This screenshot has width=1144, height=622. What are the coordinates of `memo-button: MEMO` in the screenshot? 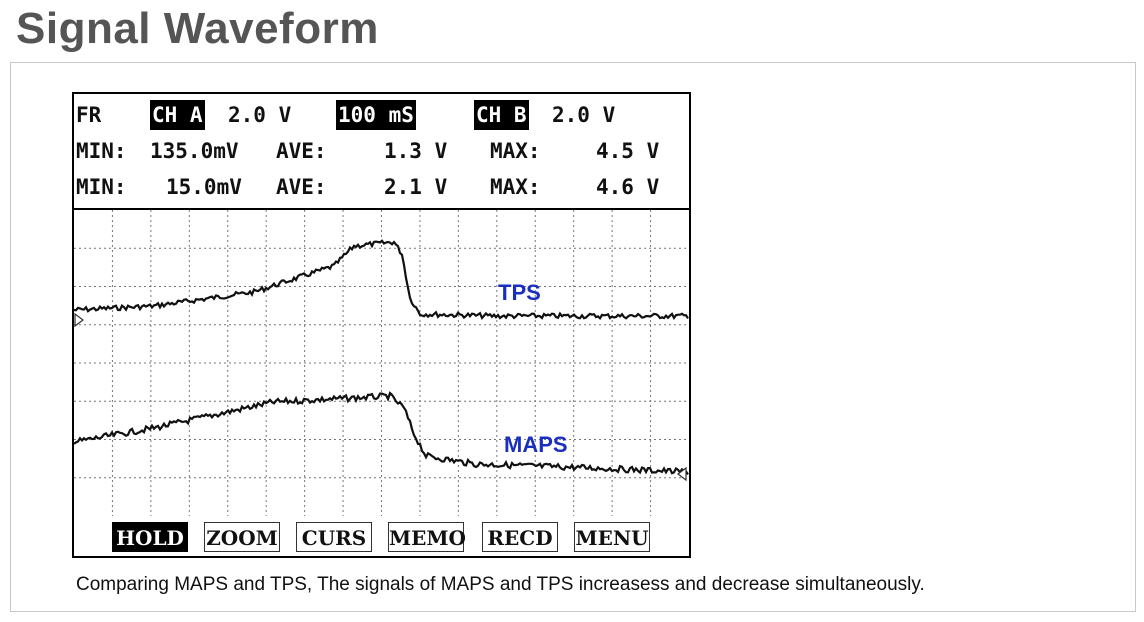 It's located at (427, 537).